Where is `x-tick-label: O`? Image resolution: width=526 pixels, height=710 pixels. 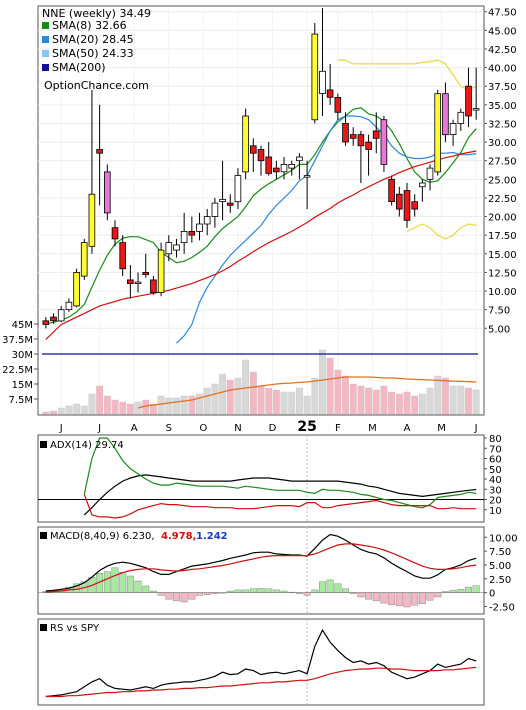
x-tick-label: O is located at coordinates (203, 428).